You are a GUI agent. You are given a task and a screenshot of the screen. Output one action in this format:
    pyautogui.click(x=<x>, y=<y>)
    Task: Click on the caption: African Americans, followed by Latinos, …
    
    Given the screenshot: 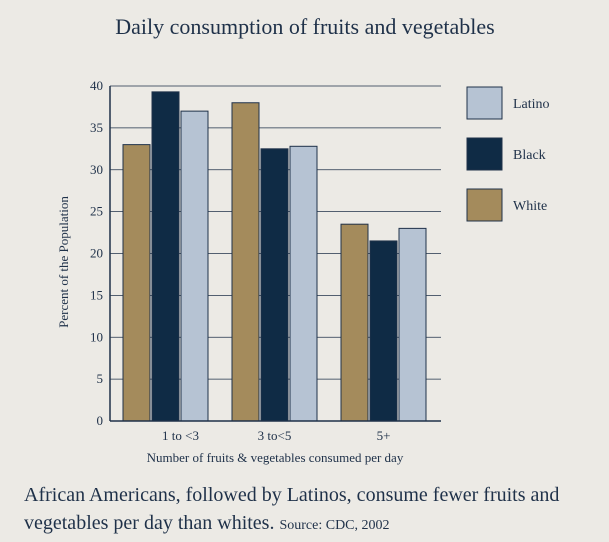 What is the action you would take?
    pyautogui.click(x=311, y=510)
    